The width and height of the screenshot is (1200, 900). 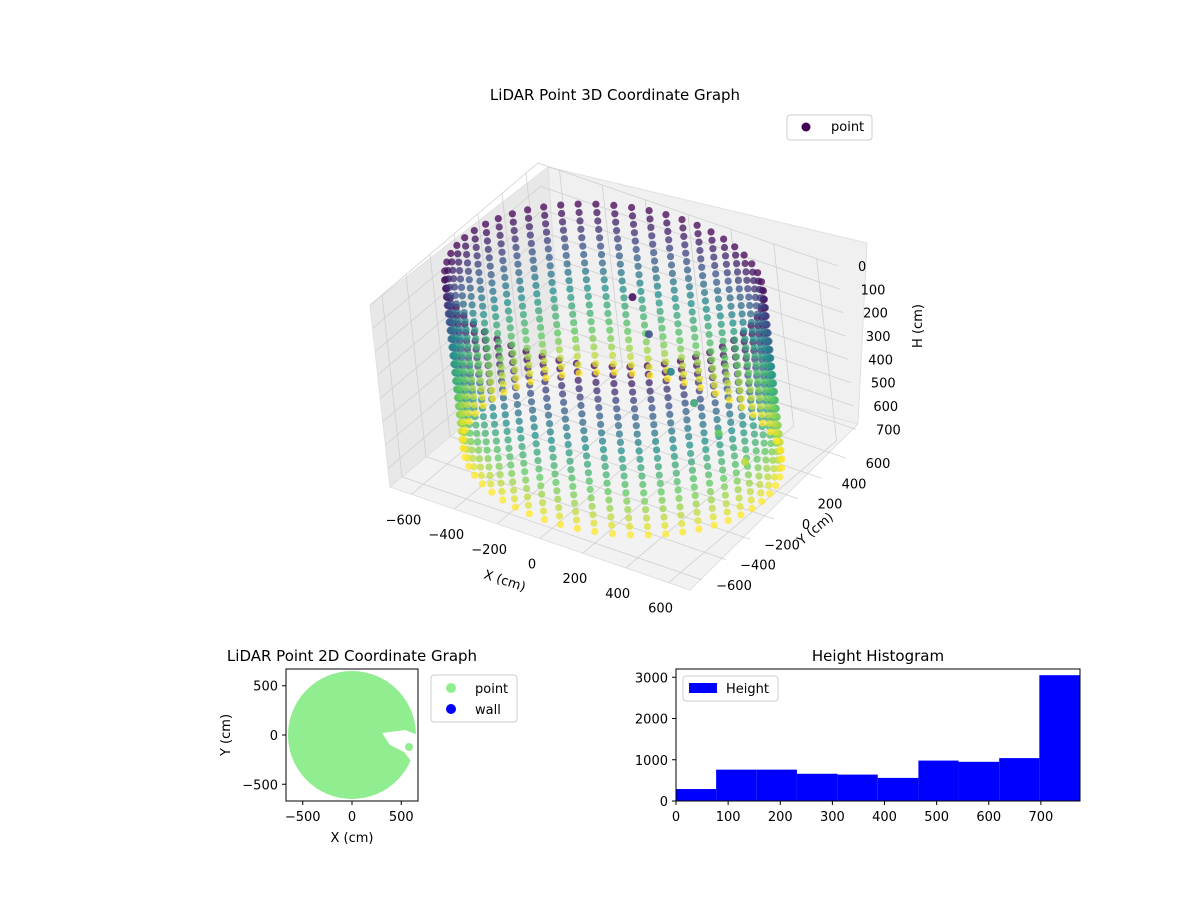 I want to click on z-tick-3d: 600, so click(x=885, y=407).